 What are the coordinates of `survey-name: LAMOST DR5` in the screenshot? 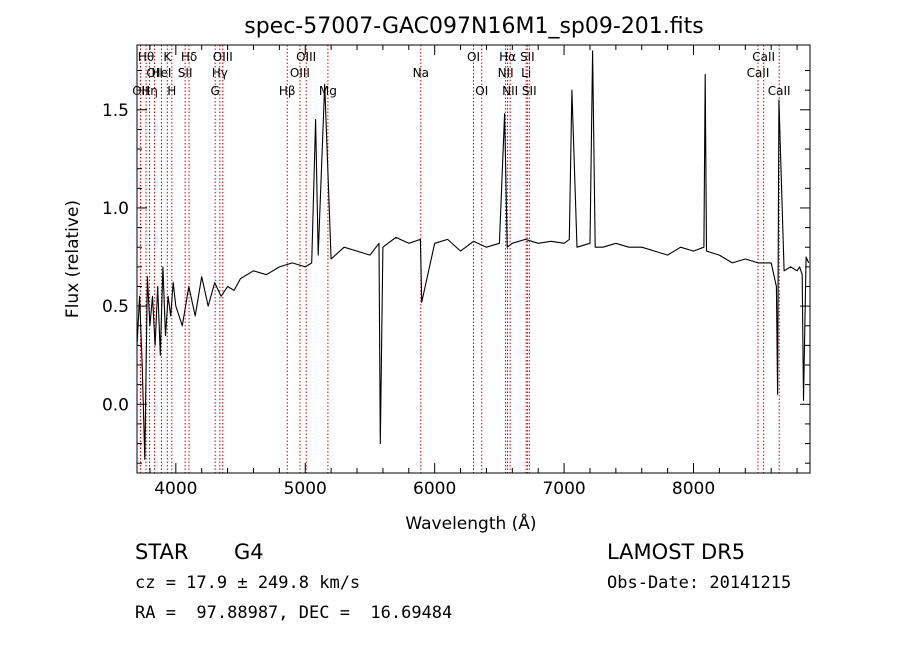 It's located at (676, 552).